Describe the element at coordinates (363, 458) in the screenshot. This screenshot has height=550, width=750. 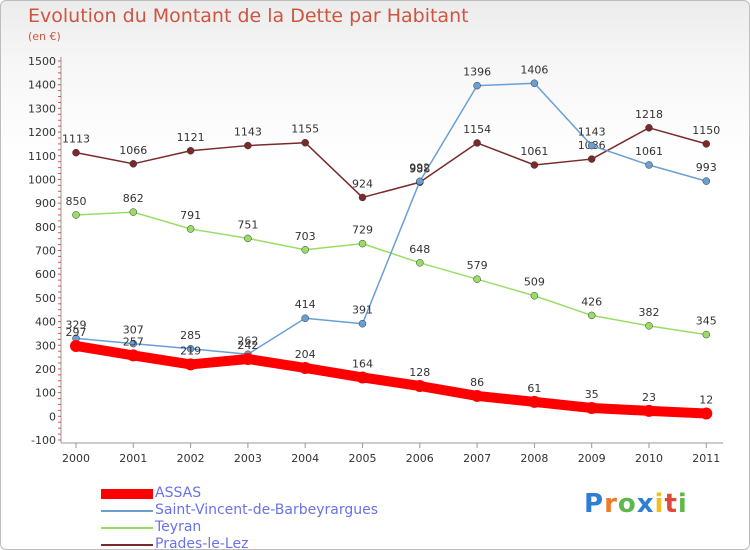
I see `x-tick-label: 2005` at that location.